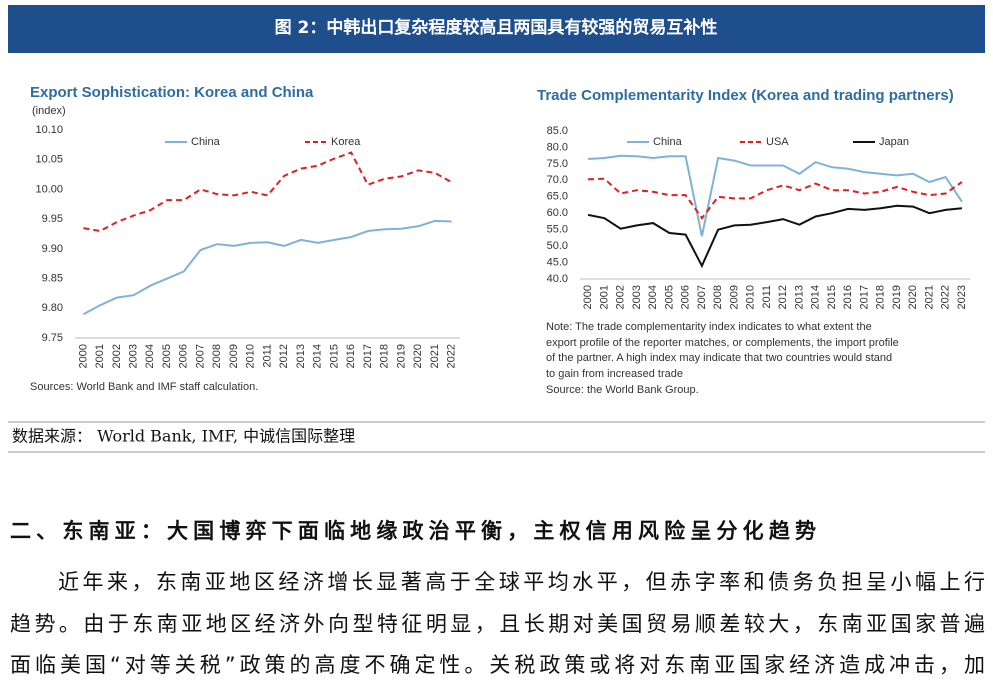 This screenshot has width=993, height=695. Describe the element at coordinates (614, 374) in the screenshot. I see `chart-note: to gain from increased trade` at that location.